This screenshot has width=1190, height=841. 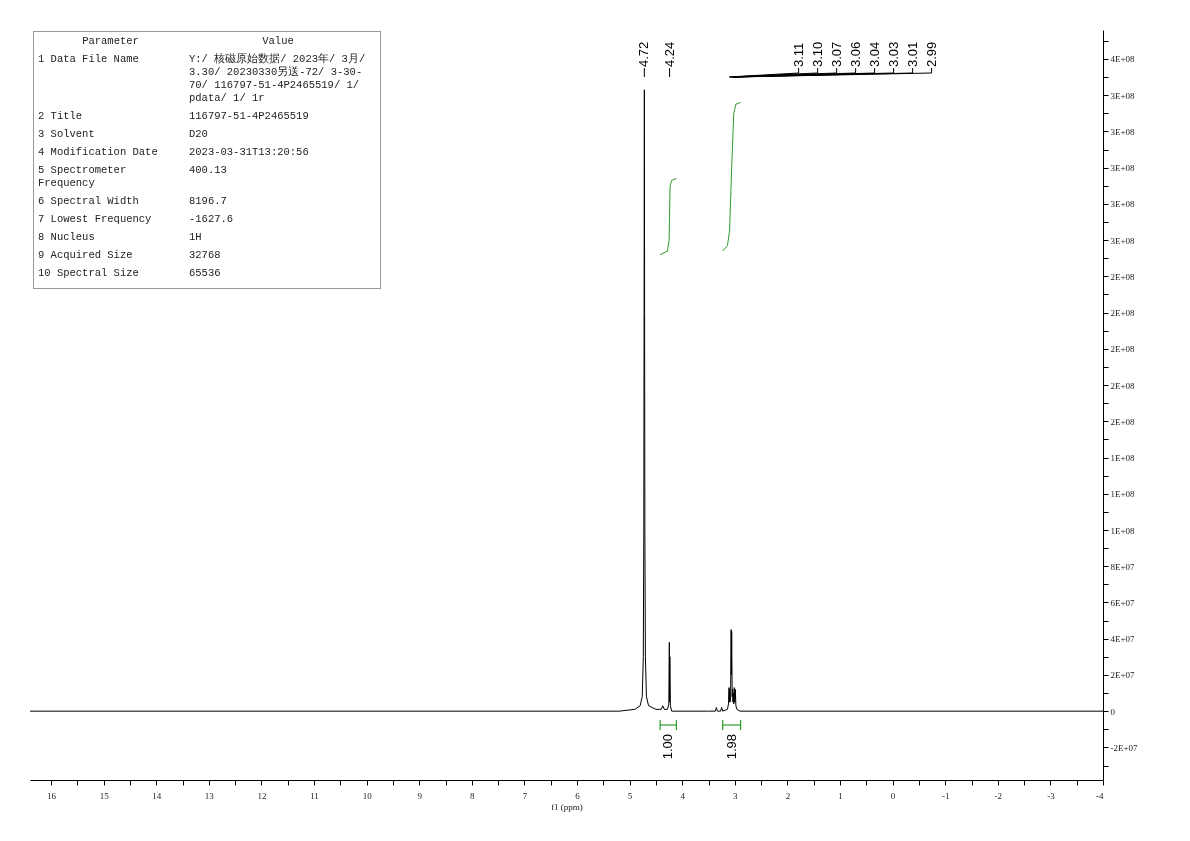 I want to click on annotation: 3.06, so click(x=855, y=54).